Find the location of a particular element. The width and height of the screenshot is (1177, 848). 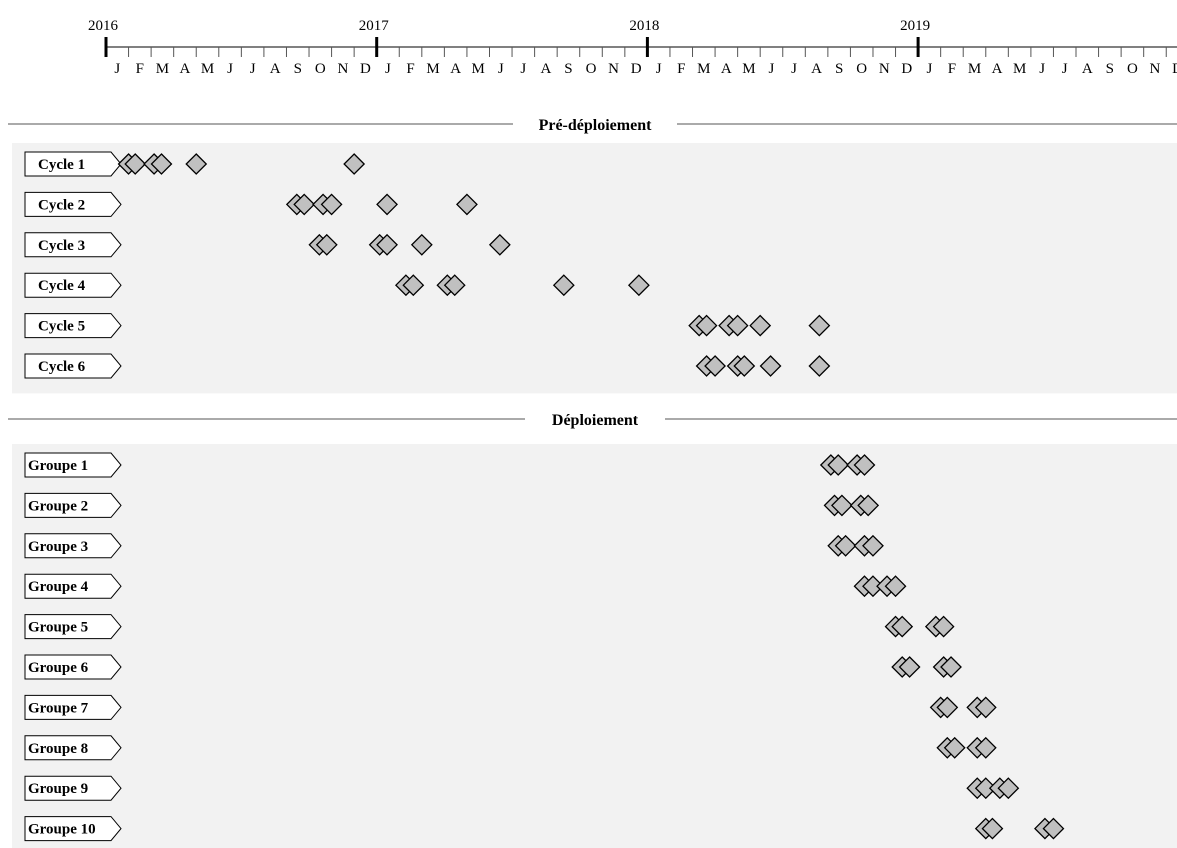

row-label: Cycle 6 is located at coordinates (62, 367).